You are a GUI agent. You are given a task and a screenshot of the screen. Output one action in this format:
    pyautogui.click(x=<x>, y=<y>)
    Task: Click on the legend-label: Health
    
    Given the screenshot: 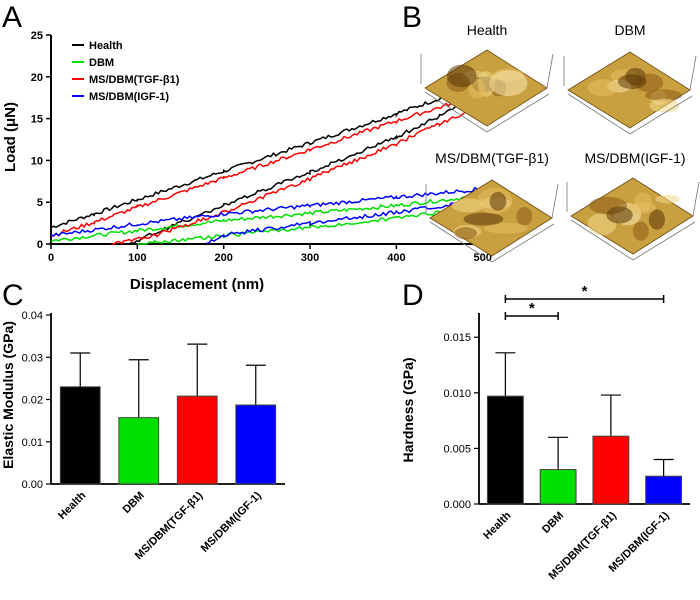 What is the action you would take?
    pyautogui.click(x=106, y=46)
    